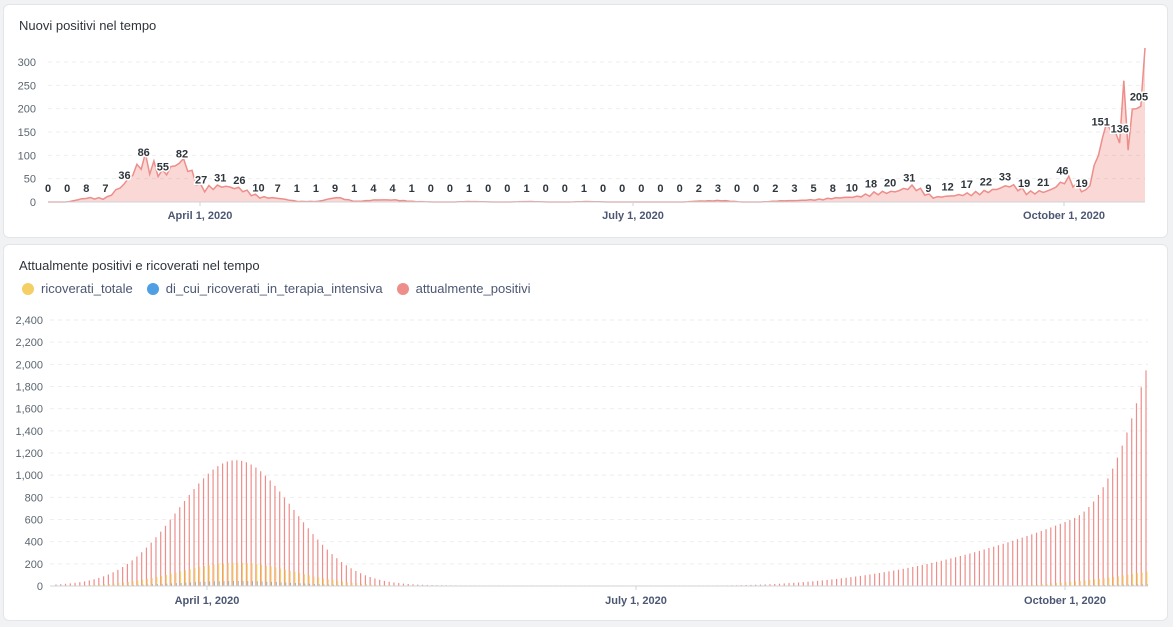 The height and width of the screenshot is (627, 1173). I want to click on chart1-data-label: 21, so click(1043, 183).